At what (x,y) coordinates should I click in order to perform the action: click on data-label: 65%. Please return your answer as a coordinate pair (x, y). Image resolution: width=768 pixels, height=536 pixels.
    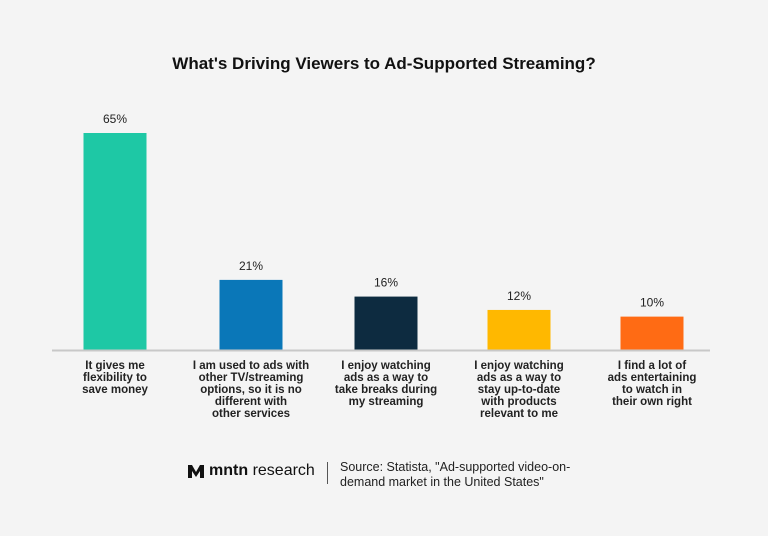
    Looking at the image, I should click on (115, 119).